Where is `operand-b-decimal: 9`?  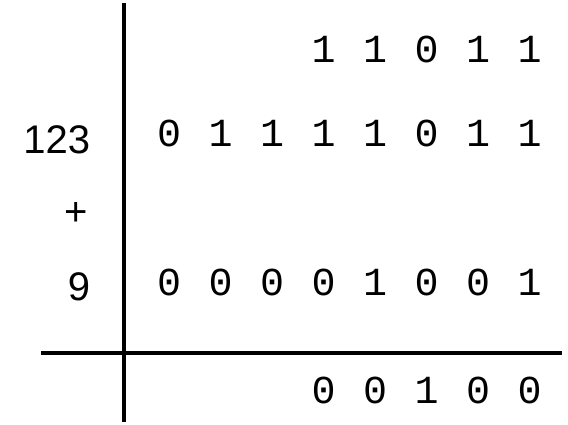 operand-b-decimal: 9 is located at coordinates (78, 287).